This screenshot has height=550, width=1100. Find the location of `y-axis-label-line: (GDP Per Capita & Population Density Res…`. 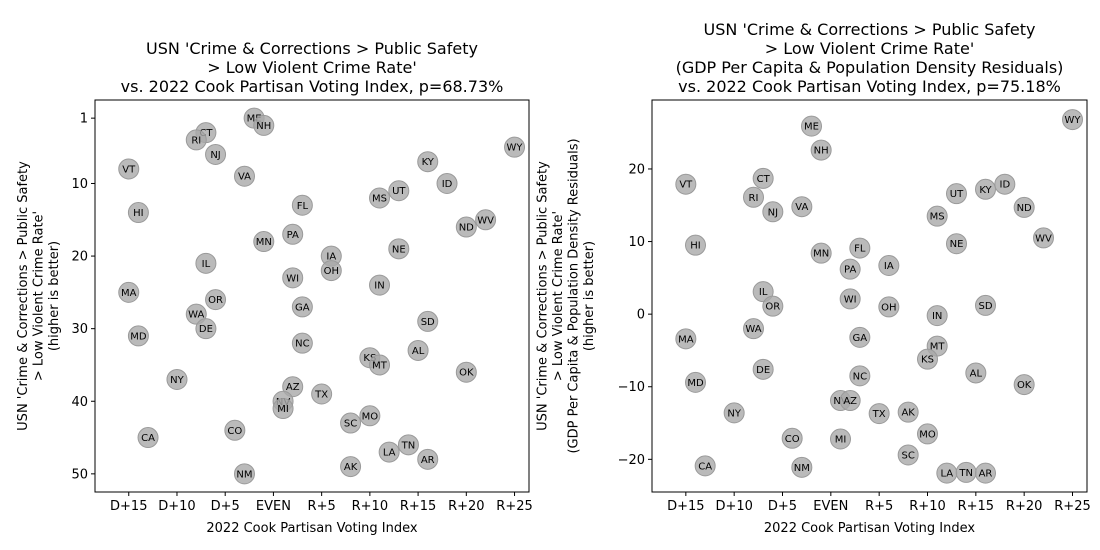

y-axis-label-line: (GDP Per Capita & Population Density Res… is located at coordinates (574, 295).